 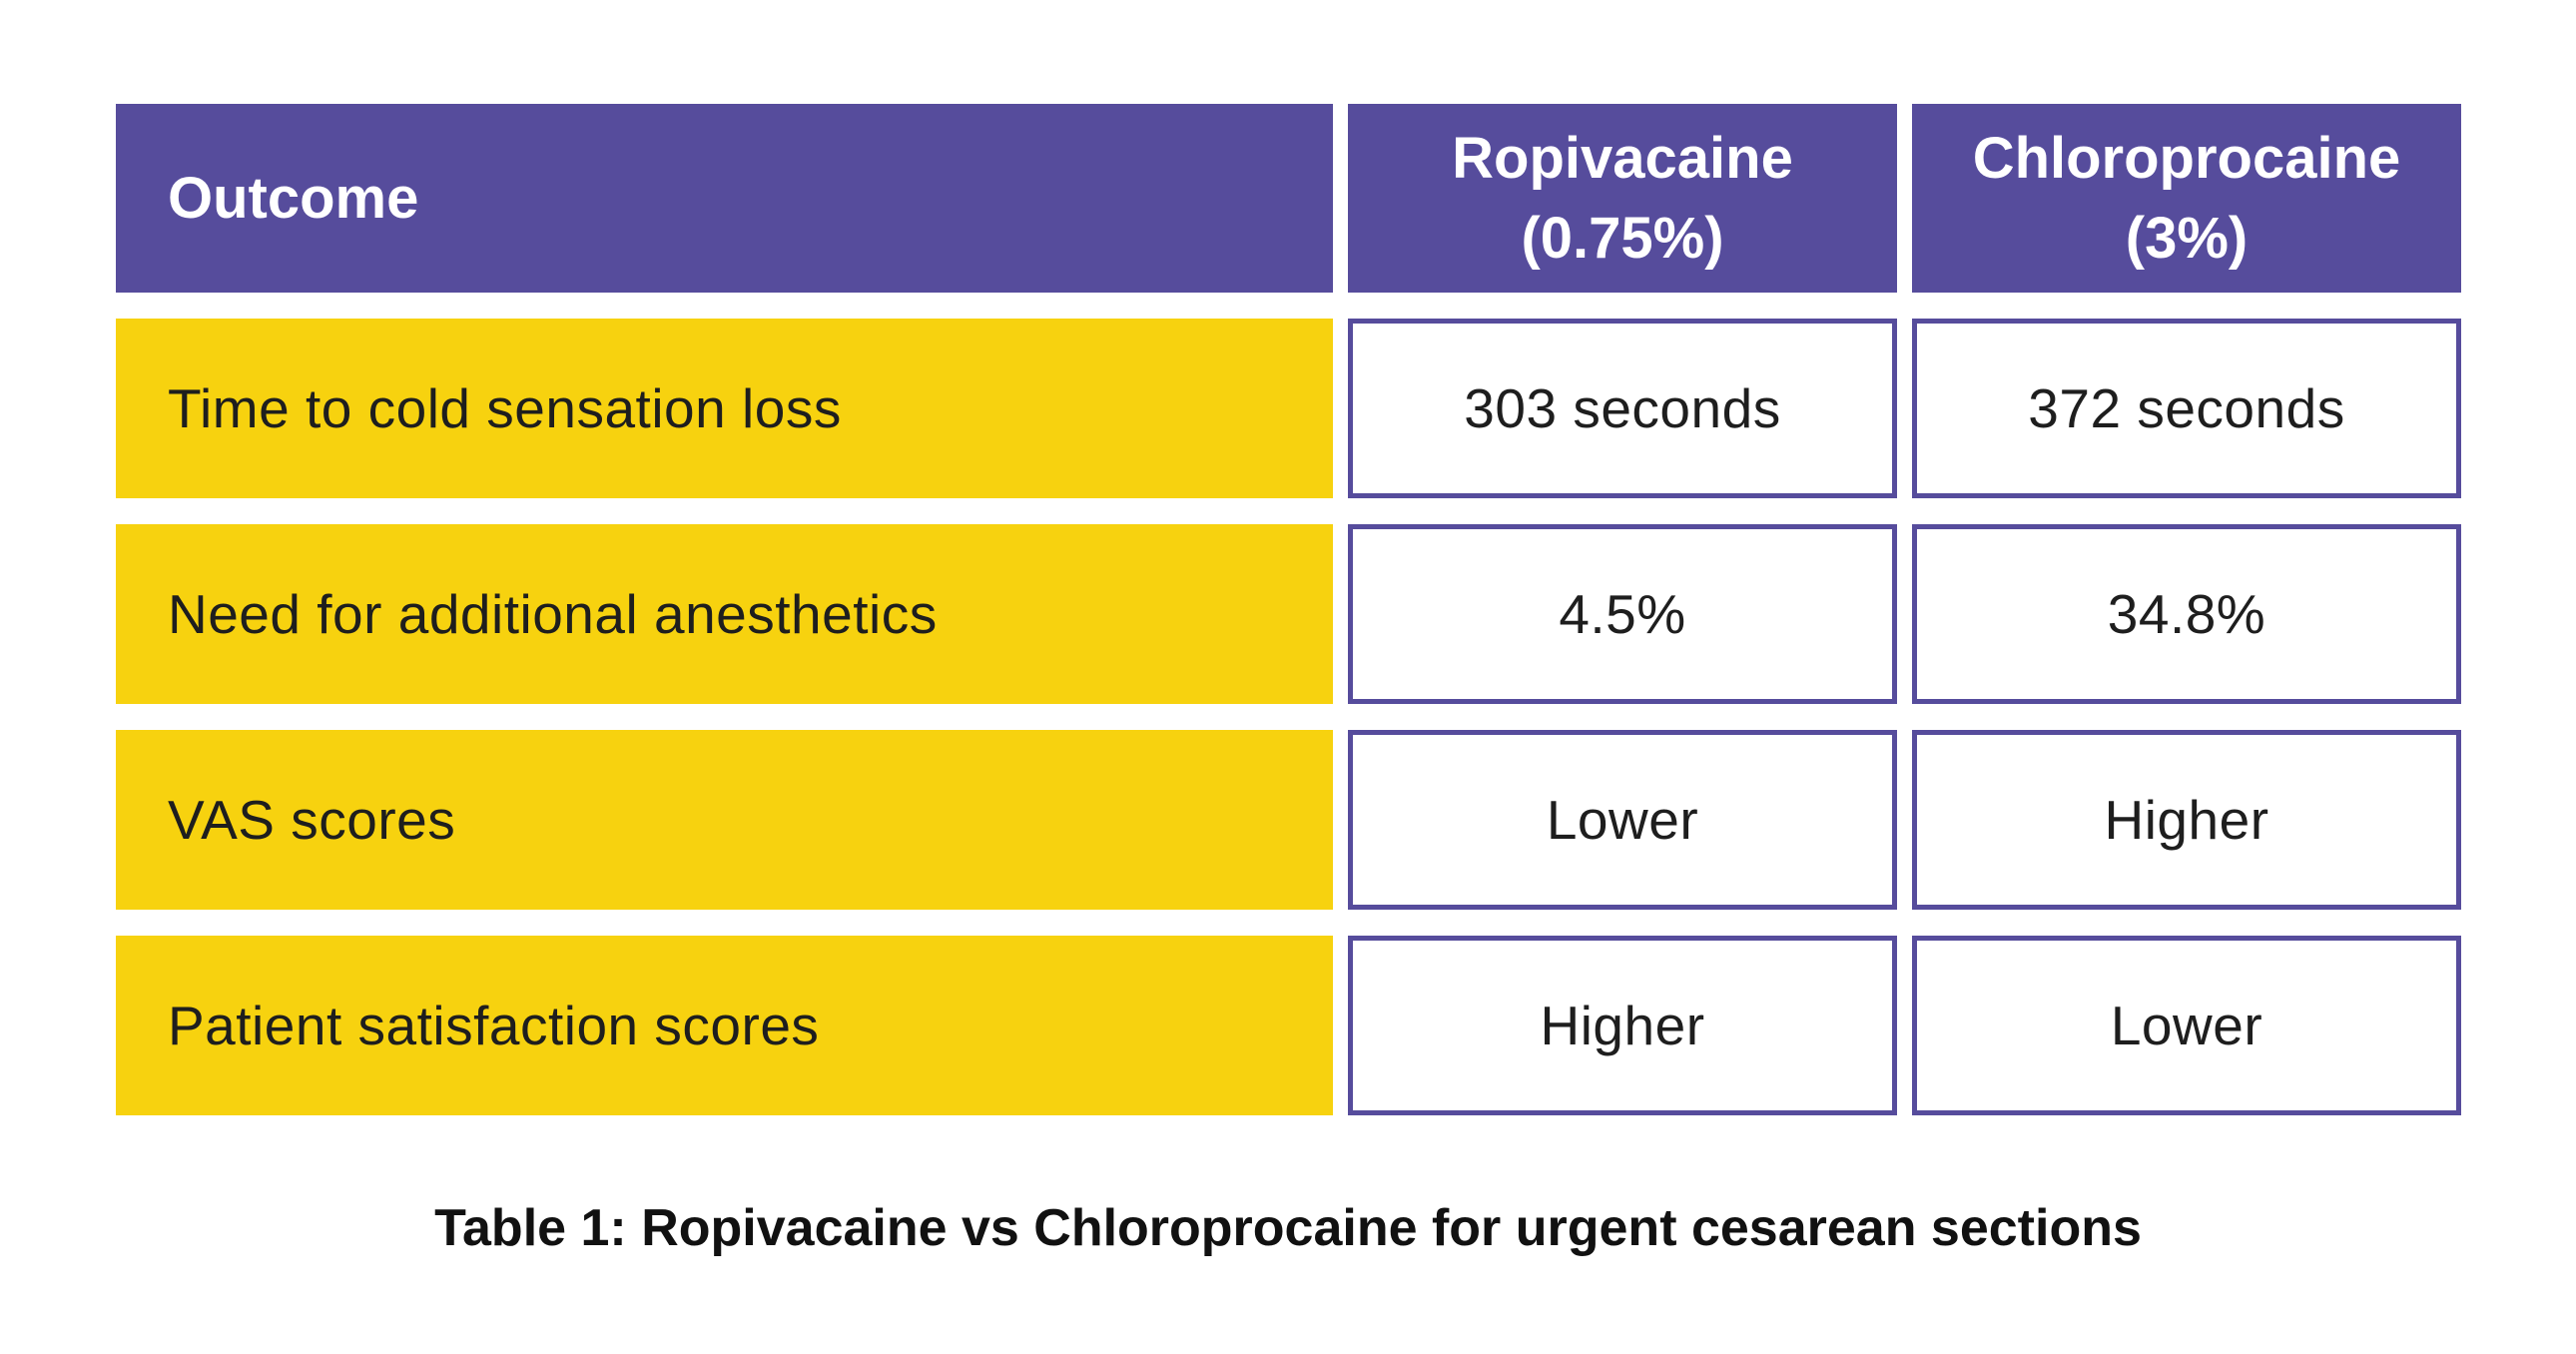 I want to click on header-cell-ropivacaine: Ropivacaine (0.75%), so click(x=1622, y=199).